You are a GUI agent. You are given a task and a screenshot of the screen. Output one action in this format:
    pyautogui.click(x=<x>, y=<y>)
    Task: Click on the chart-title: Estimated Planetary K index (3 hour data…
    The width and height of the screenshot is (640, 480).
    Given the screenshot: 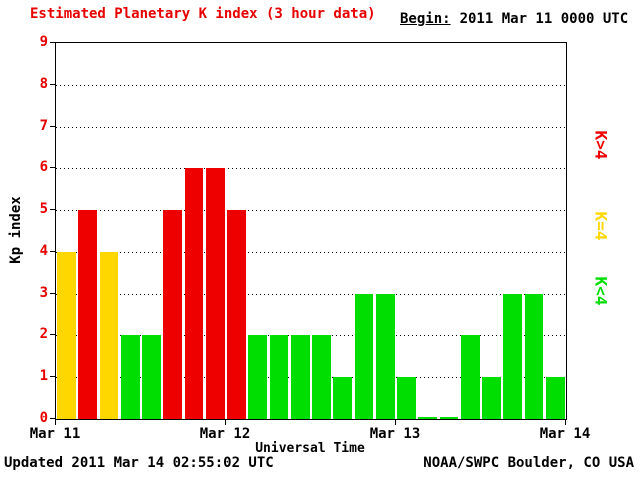 What is the action you would take?
    pyautogui.click(x=203, y=14)
    